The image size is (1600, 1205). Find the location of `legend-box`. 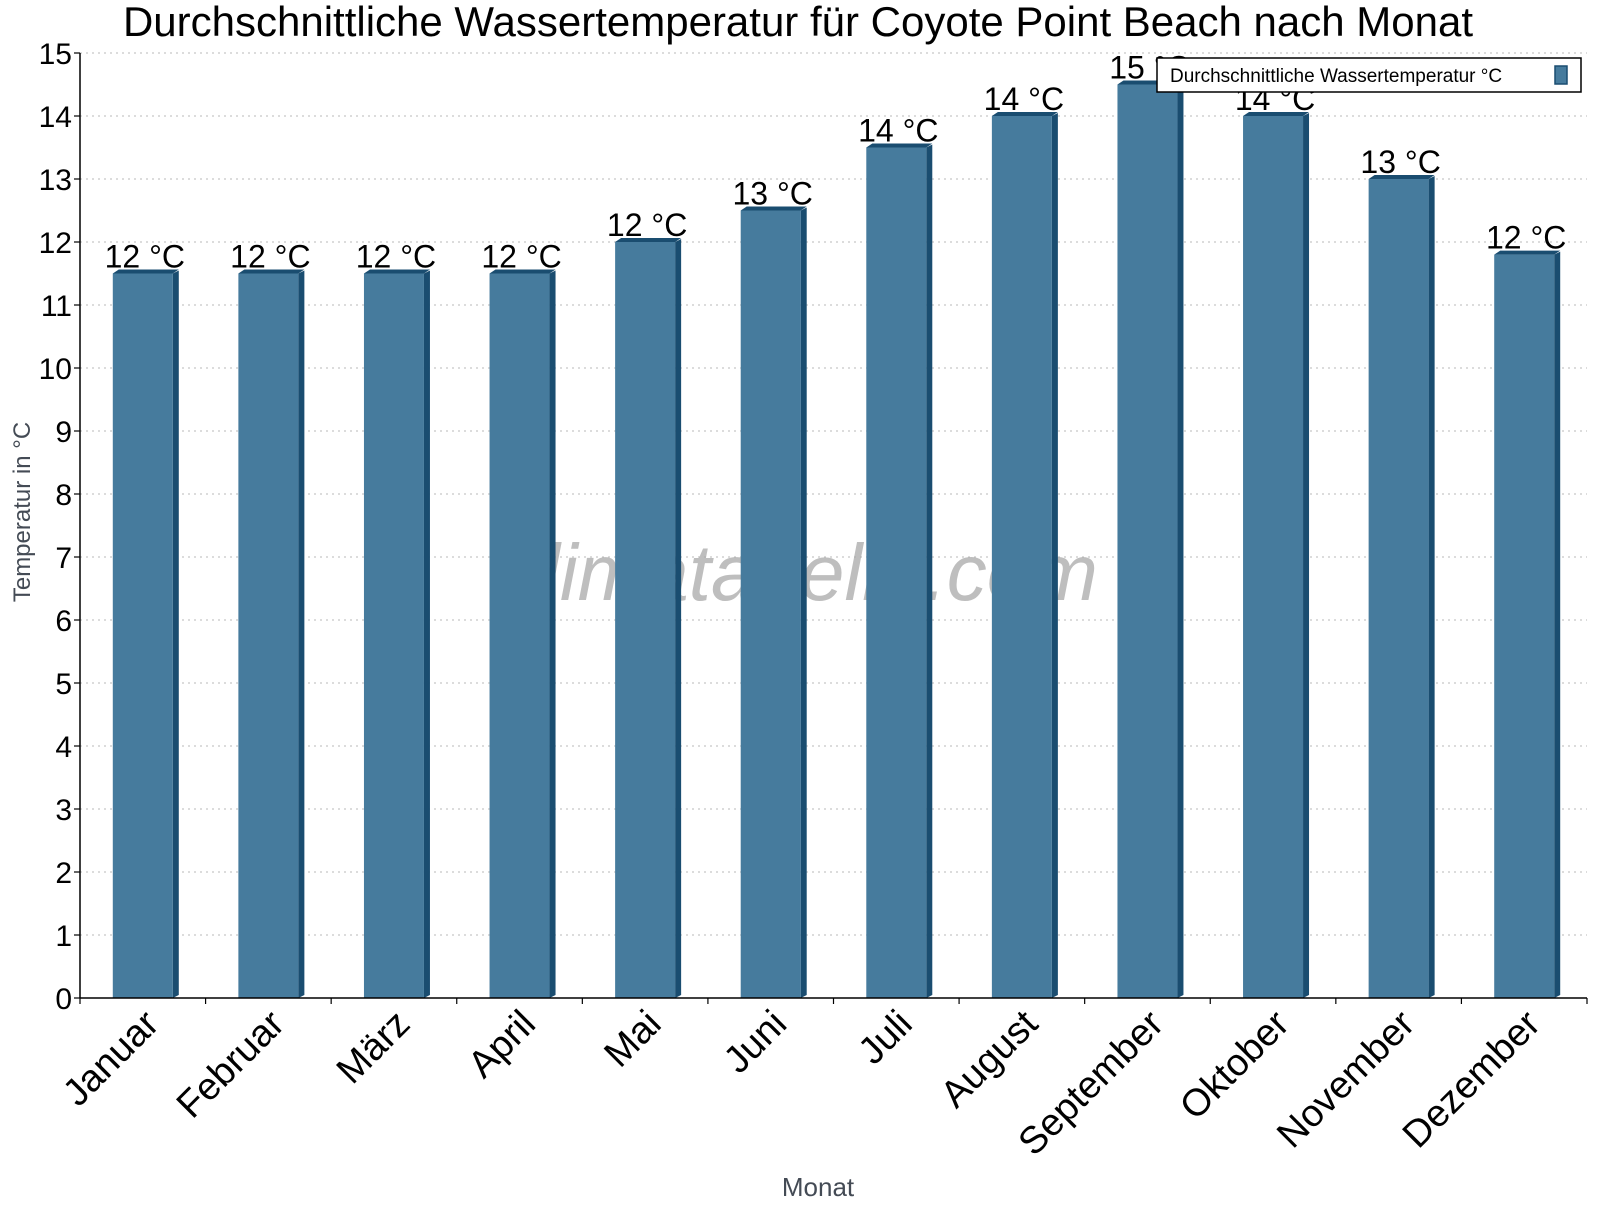

legend-box is located at coordinates (1369, 75).